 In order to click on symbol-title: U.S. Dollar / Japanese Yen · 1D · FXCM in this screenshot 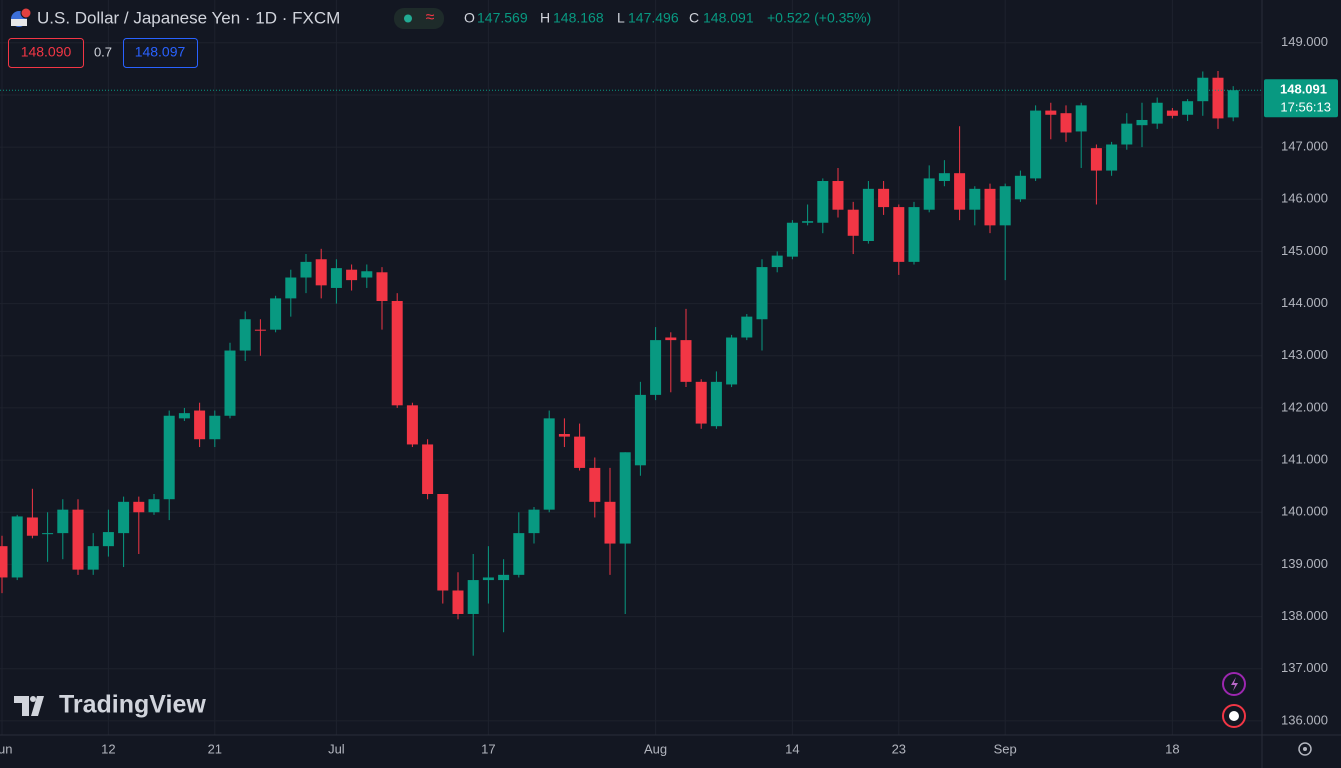, I will do `click(188, 17)`.